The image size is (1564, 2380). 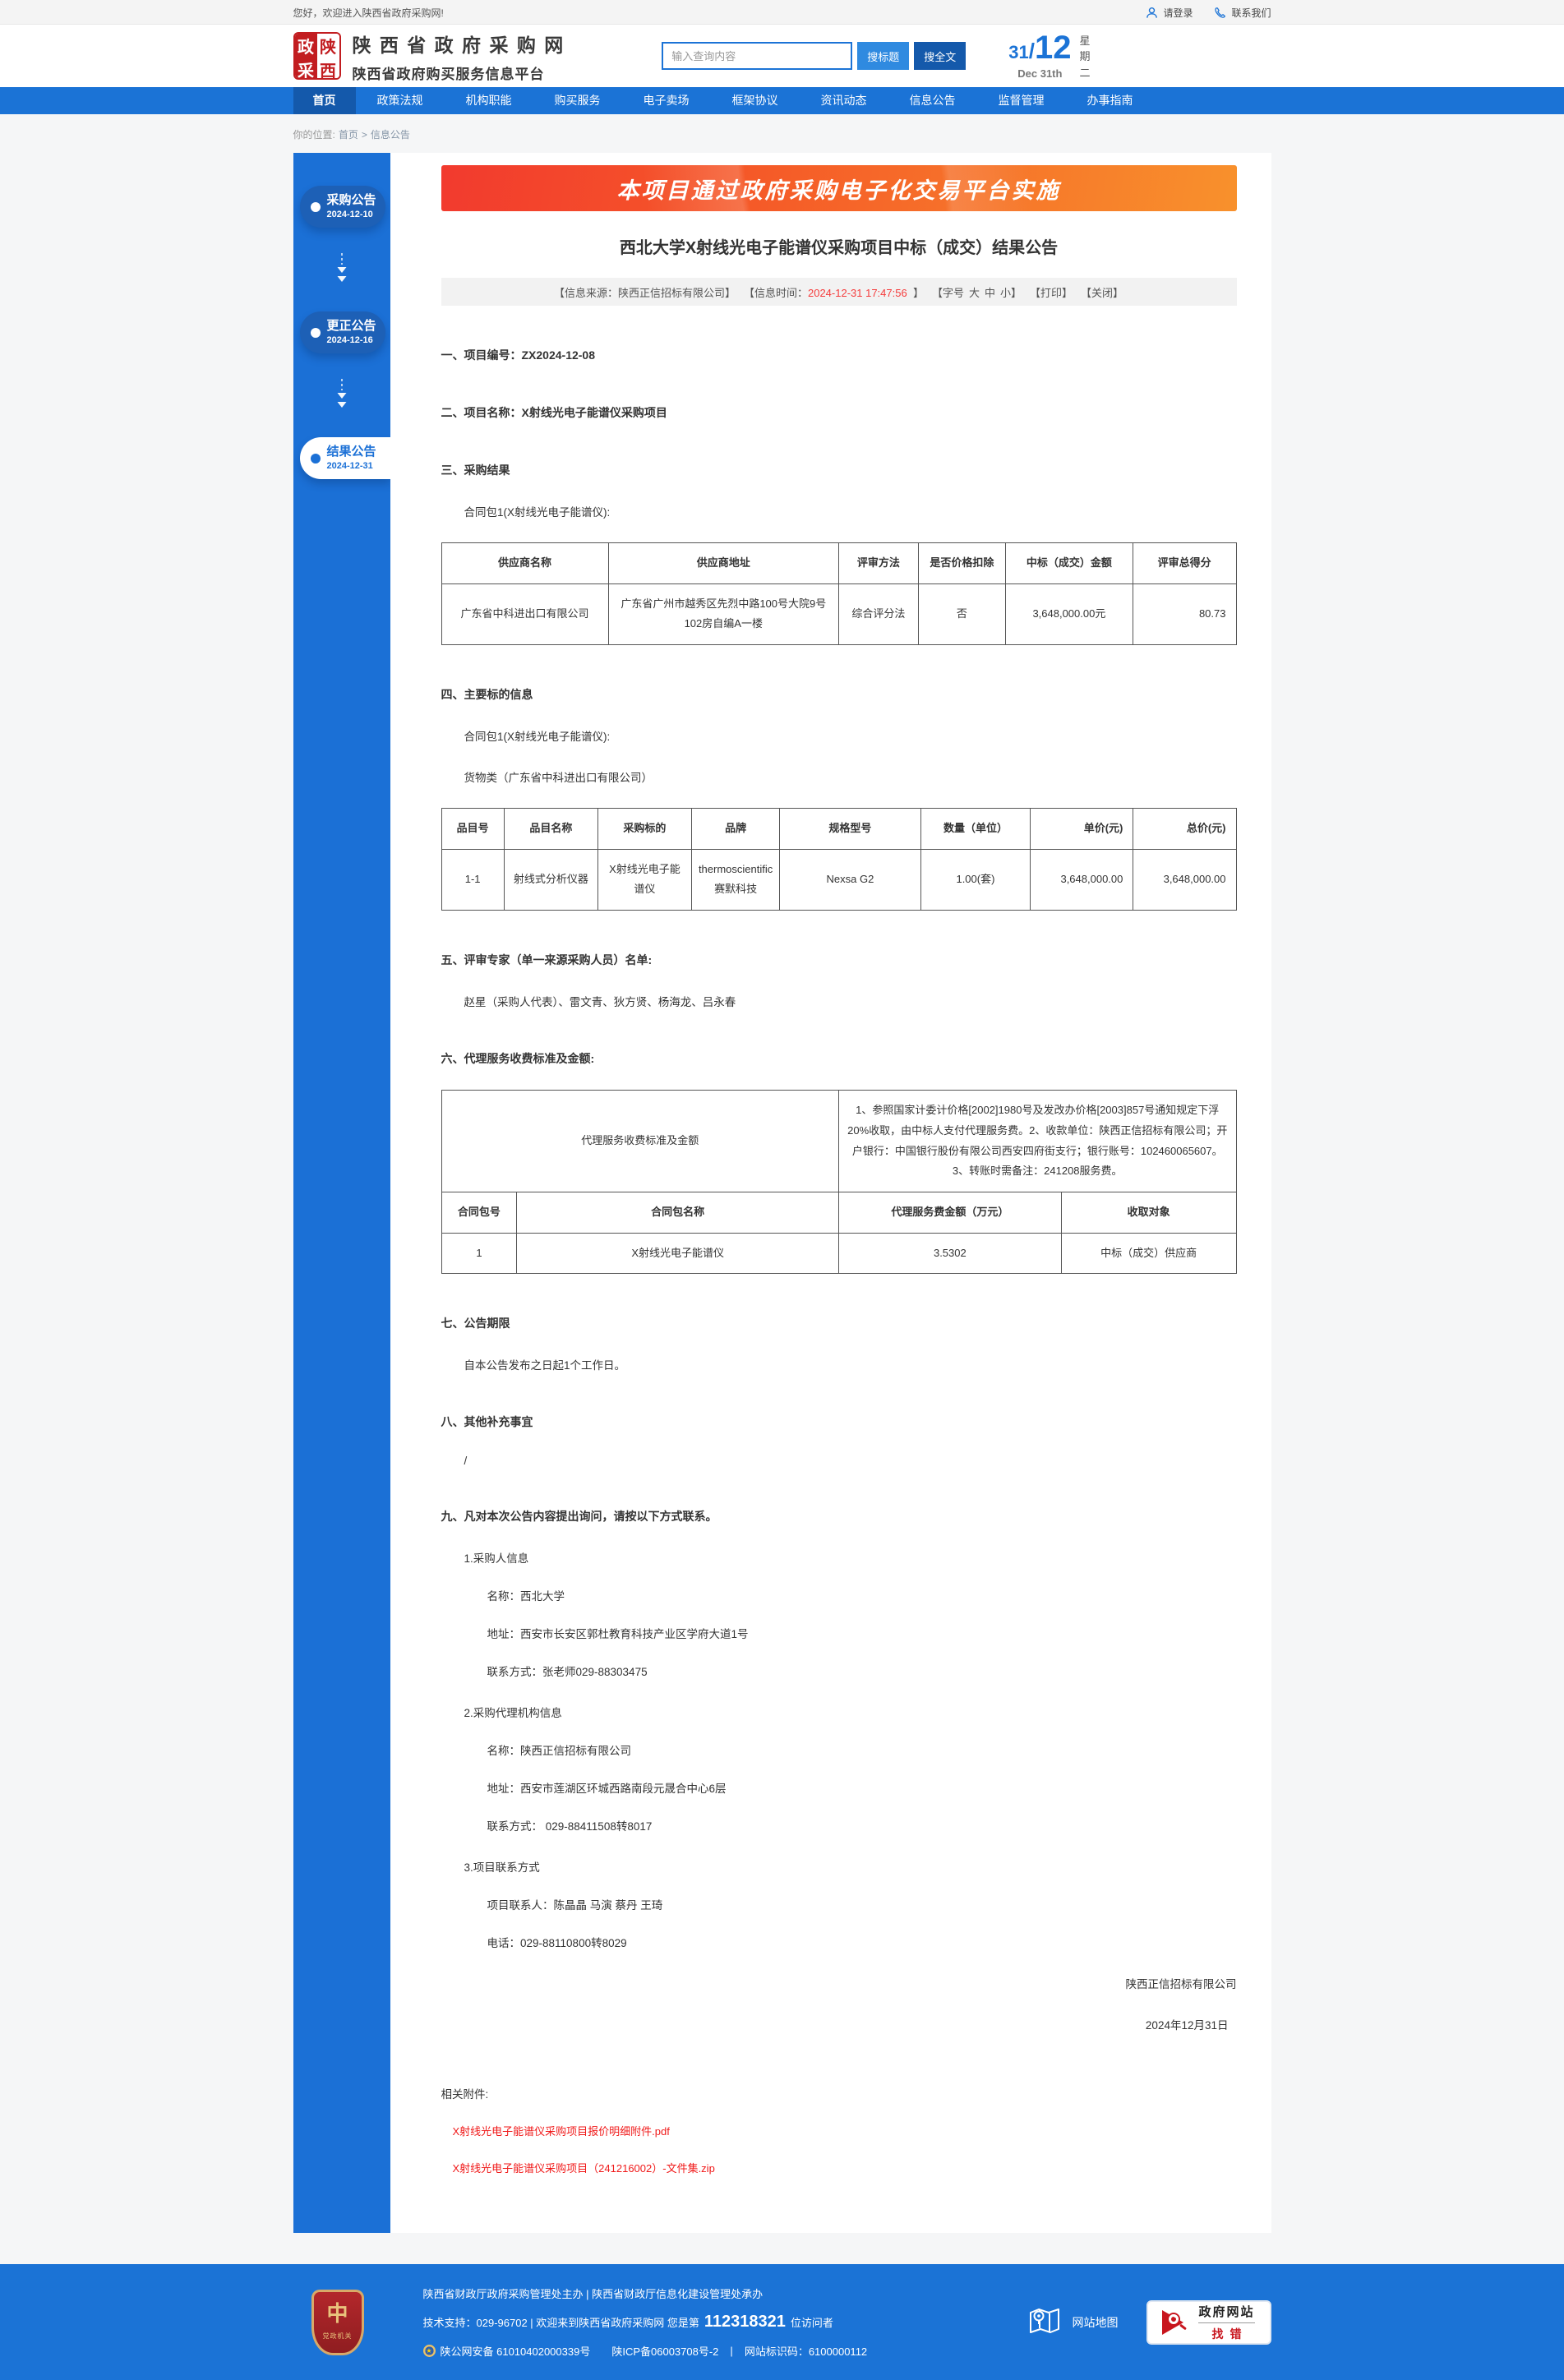 I want to click on nav-item-announcements: 信息公告, so click(x=932, y=100).